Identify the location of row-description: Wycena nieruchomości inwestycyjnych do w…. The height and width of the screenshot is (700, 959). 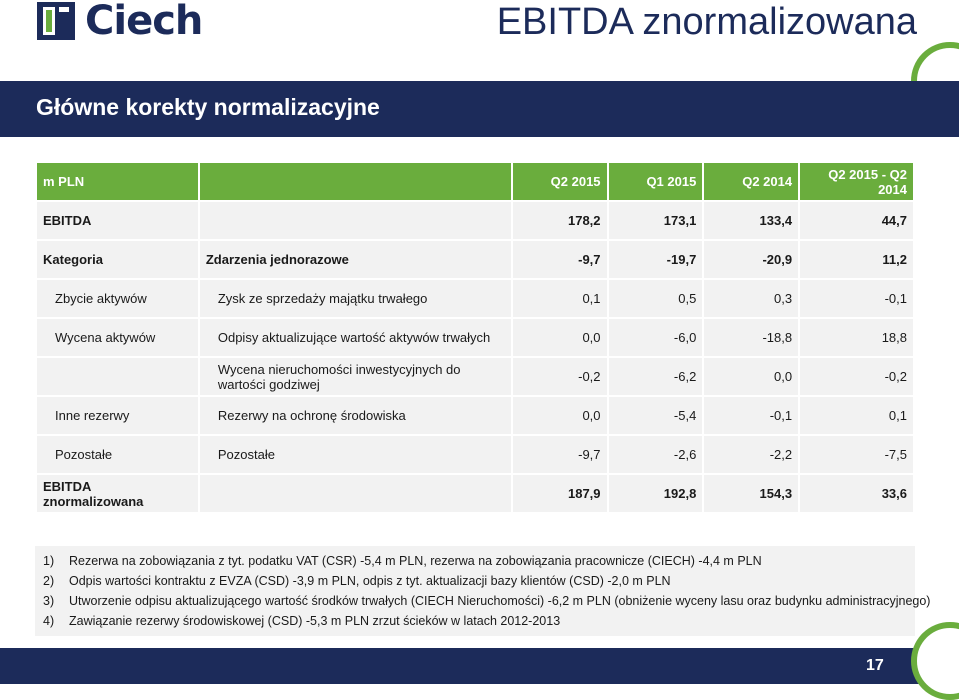
(355, 376).